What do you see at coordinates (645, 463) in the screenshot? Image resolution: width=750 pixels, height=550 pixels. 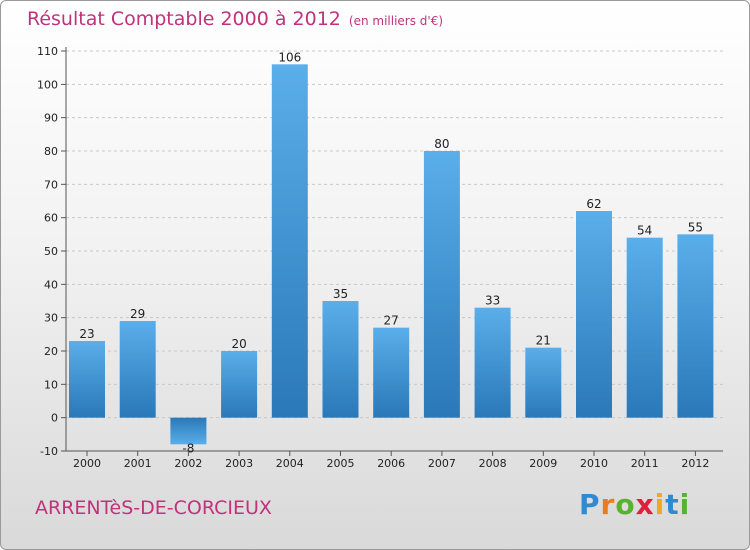 I see `x-tick-label: 2011` at bounding box center [645, 463].